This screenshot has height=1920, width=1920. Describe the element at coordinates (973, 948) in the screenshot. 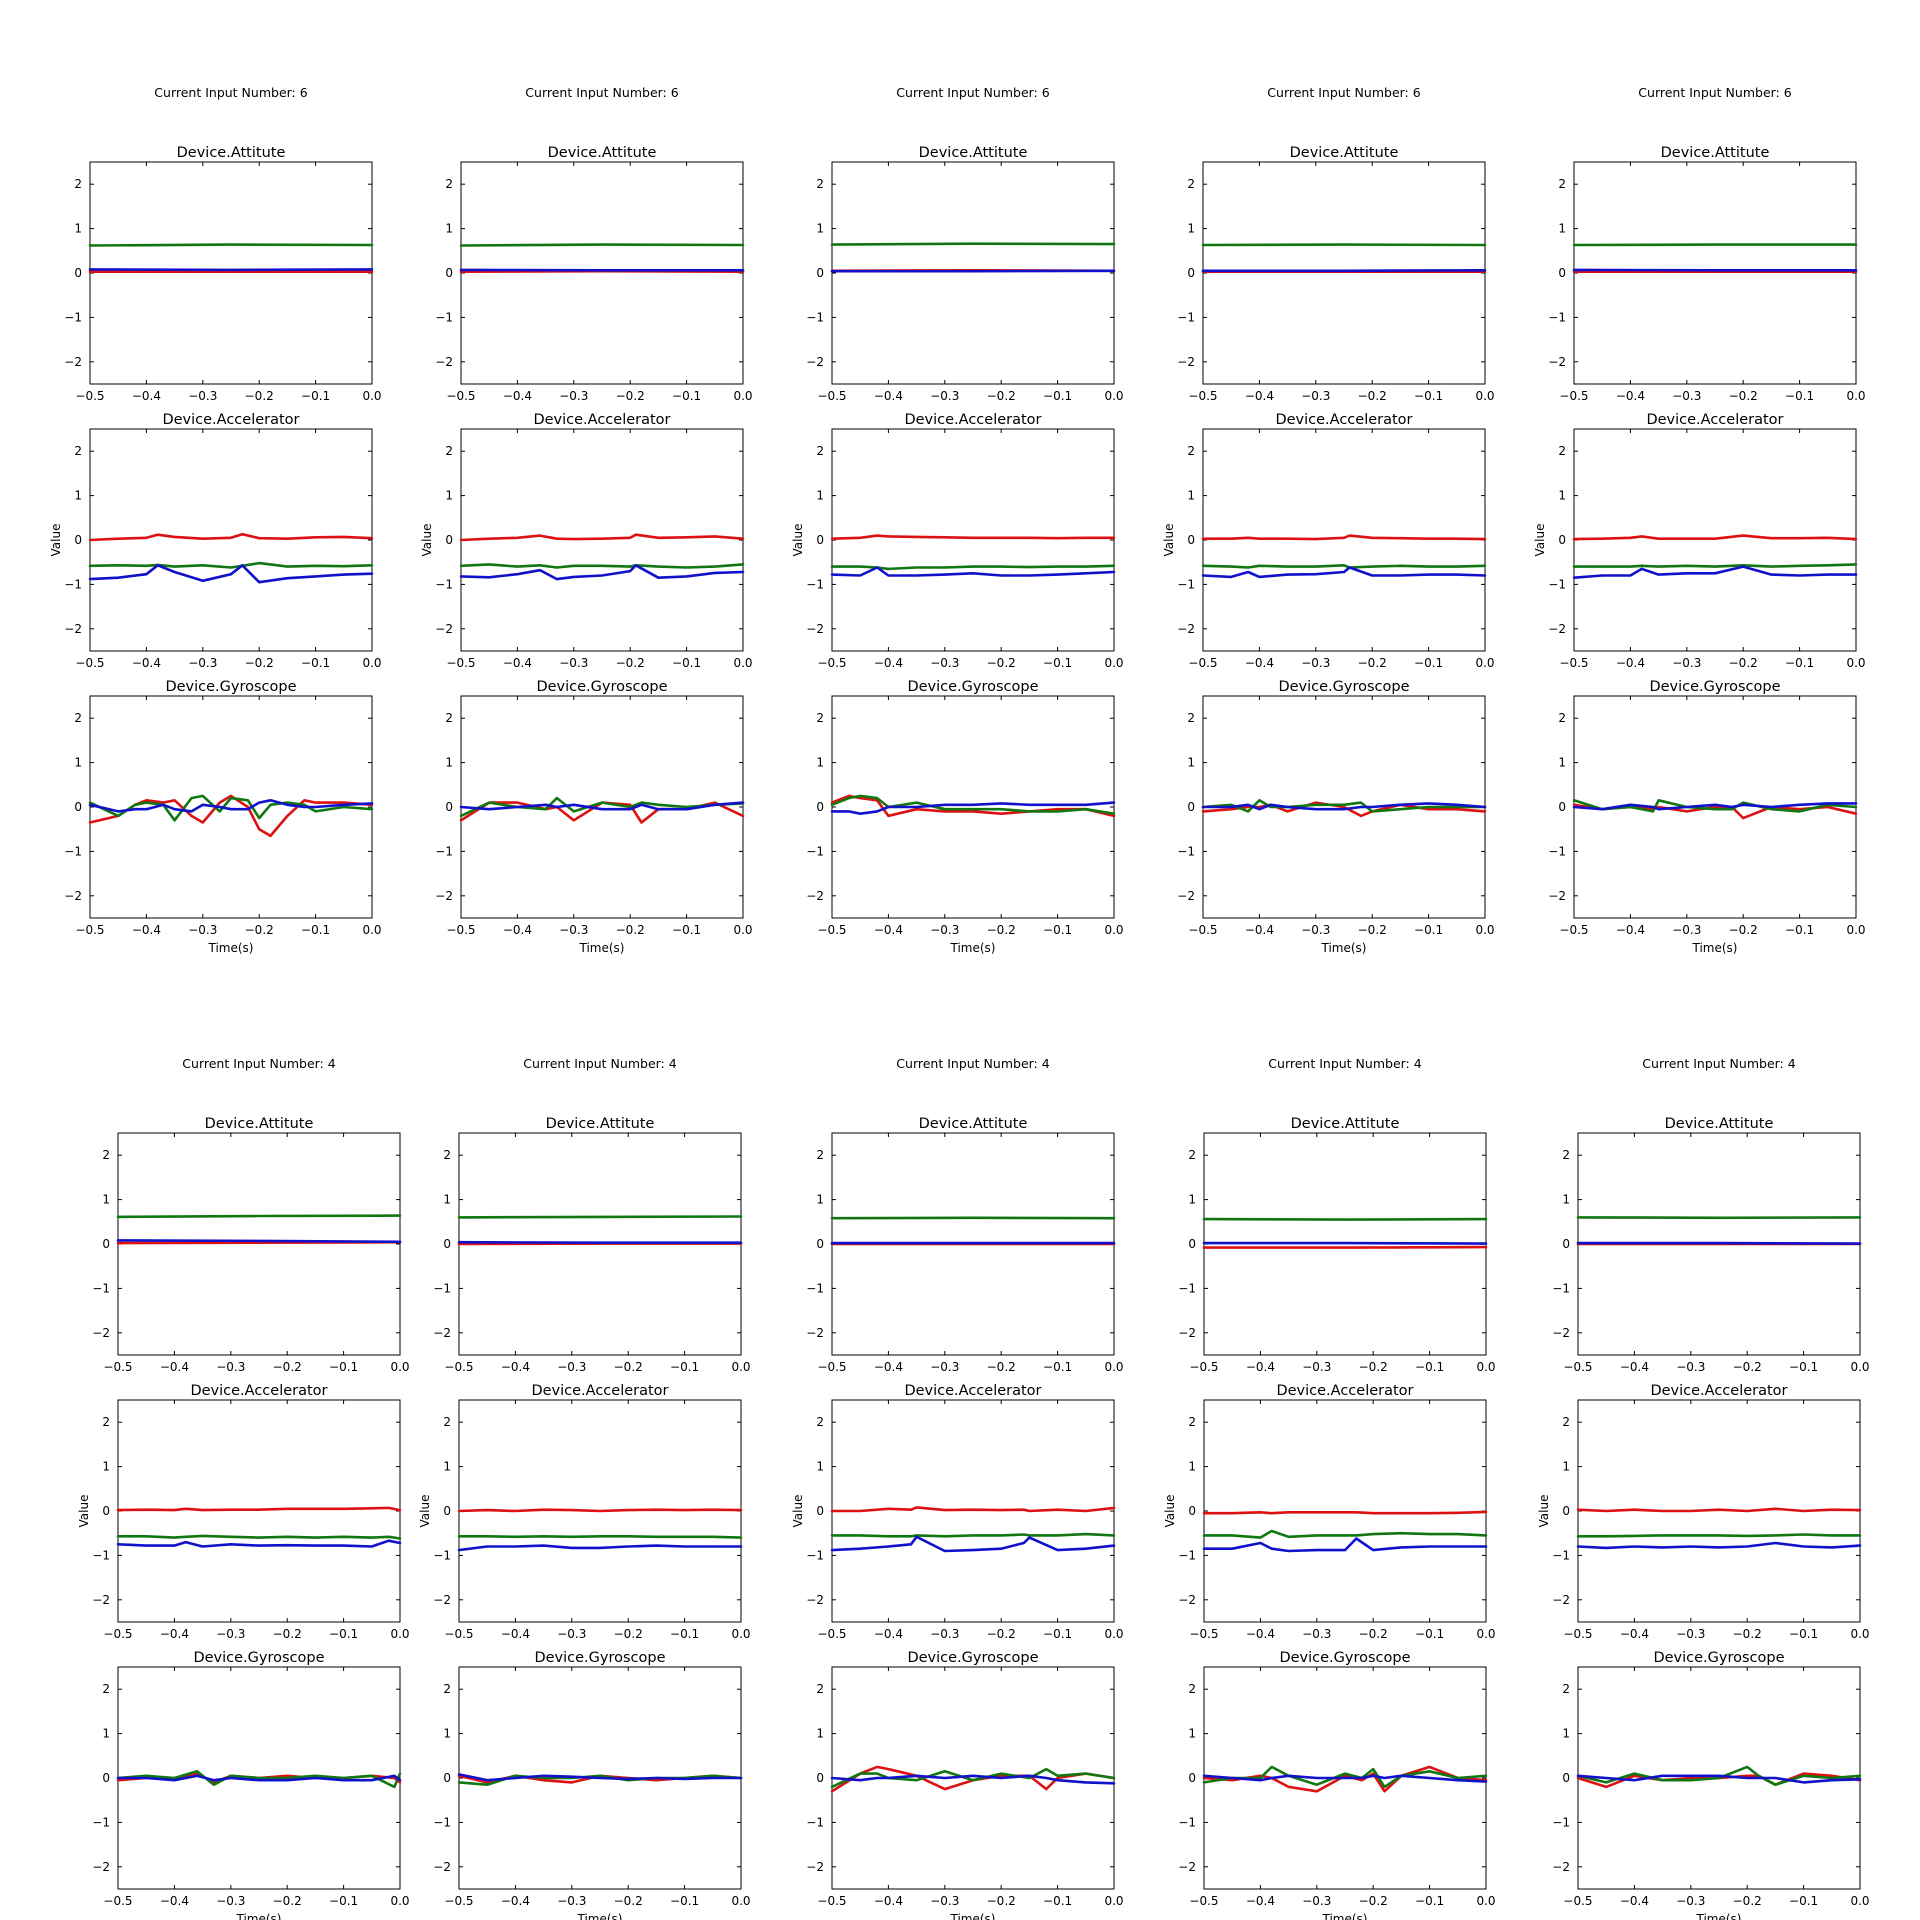

I see `x-axis-label: Time(s)` at that location.